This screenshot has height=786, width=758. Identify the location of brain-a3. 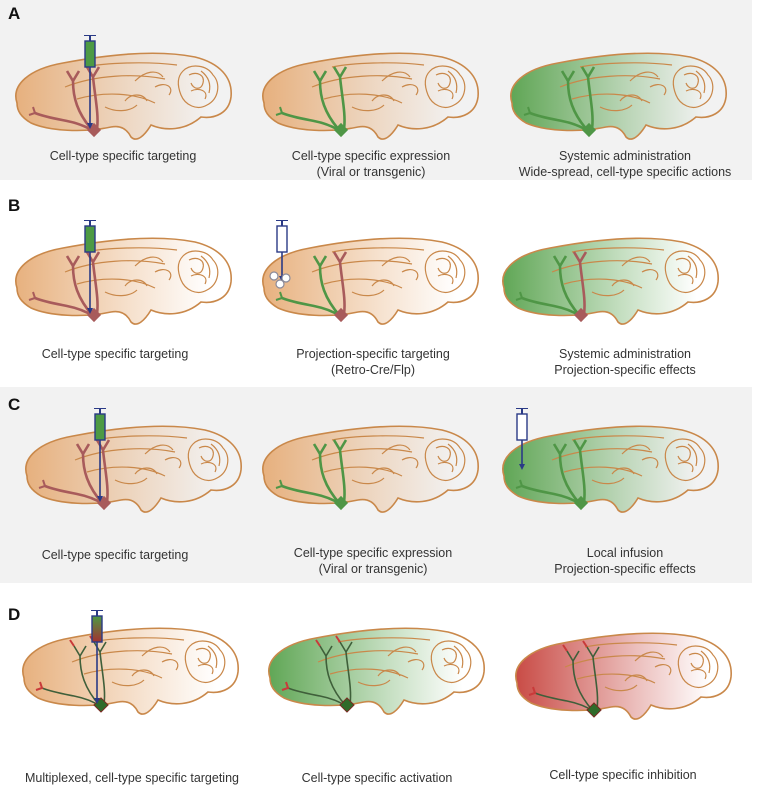
(618, 96).